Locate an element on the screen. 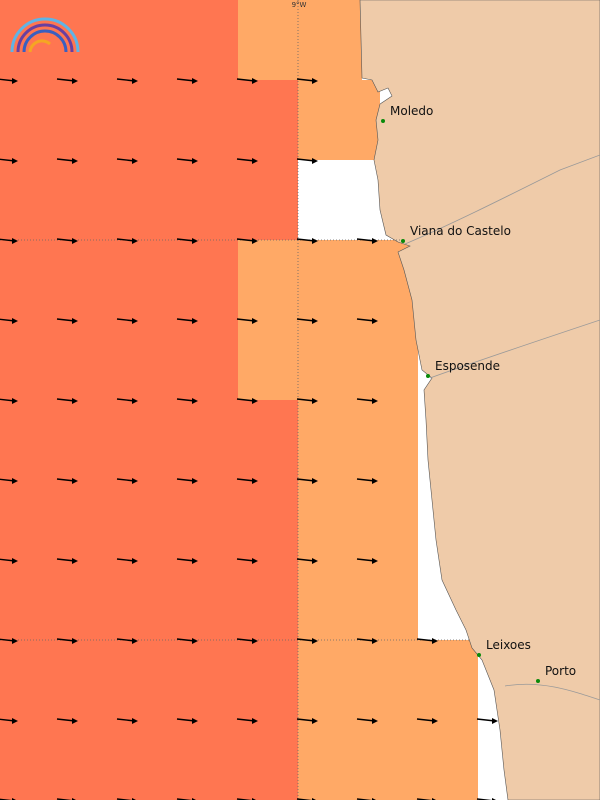  place-label: Leixoes is located at coordinates (508, 645).